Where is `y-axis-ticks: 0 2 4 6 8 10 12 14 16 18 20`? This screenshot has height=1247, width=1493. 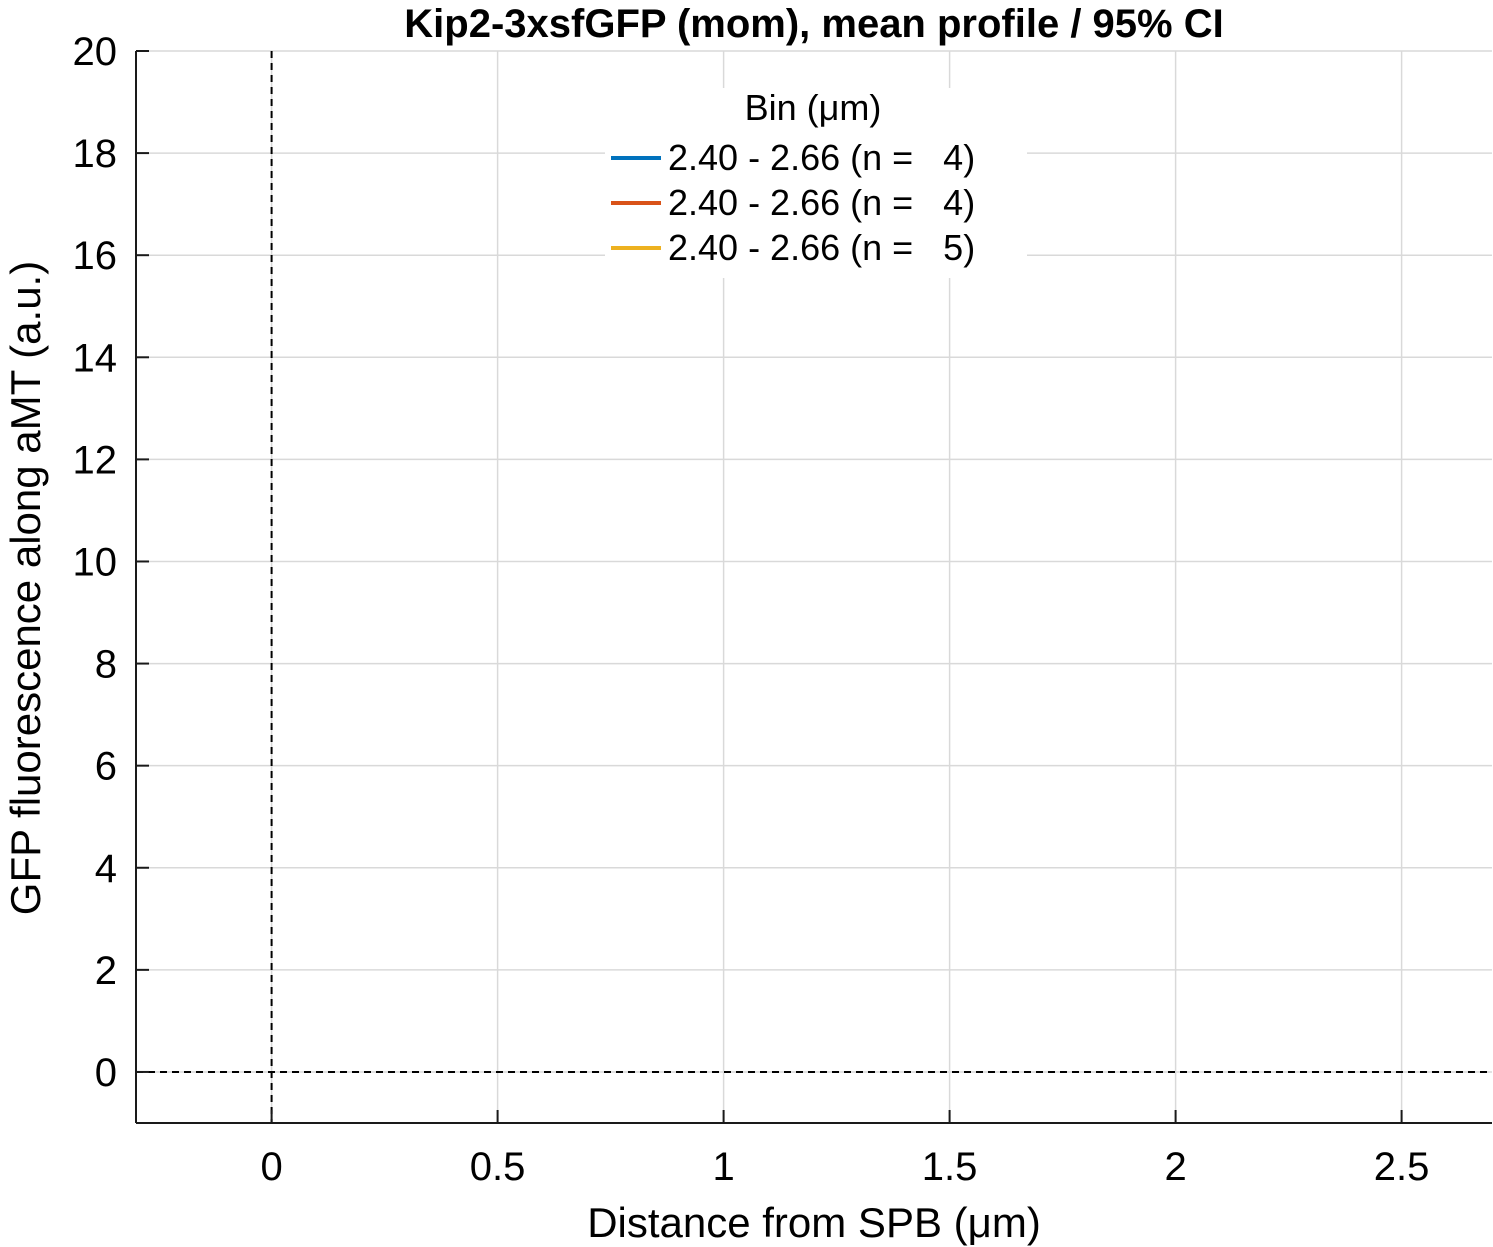 y-axis-ticks: 0 2 4 6 8 10 12 14 16 18 20 is located at coordinates (111, 562).